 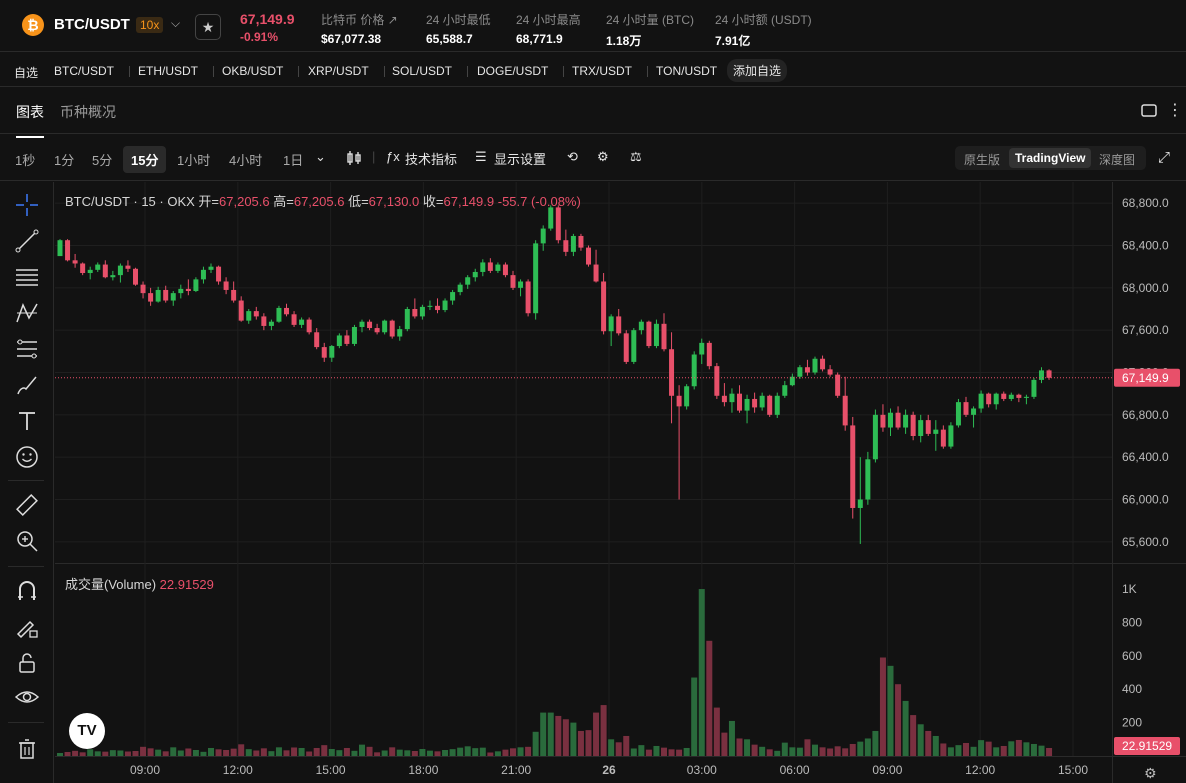 I want to click on display-settings-button: 显示设置, so click(x=520, y=159).